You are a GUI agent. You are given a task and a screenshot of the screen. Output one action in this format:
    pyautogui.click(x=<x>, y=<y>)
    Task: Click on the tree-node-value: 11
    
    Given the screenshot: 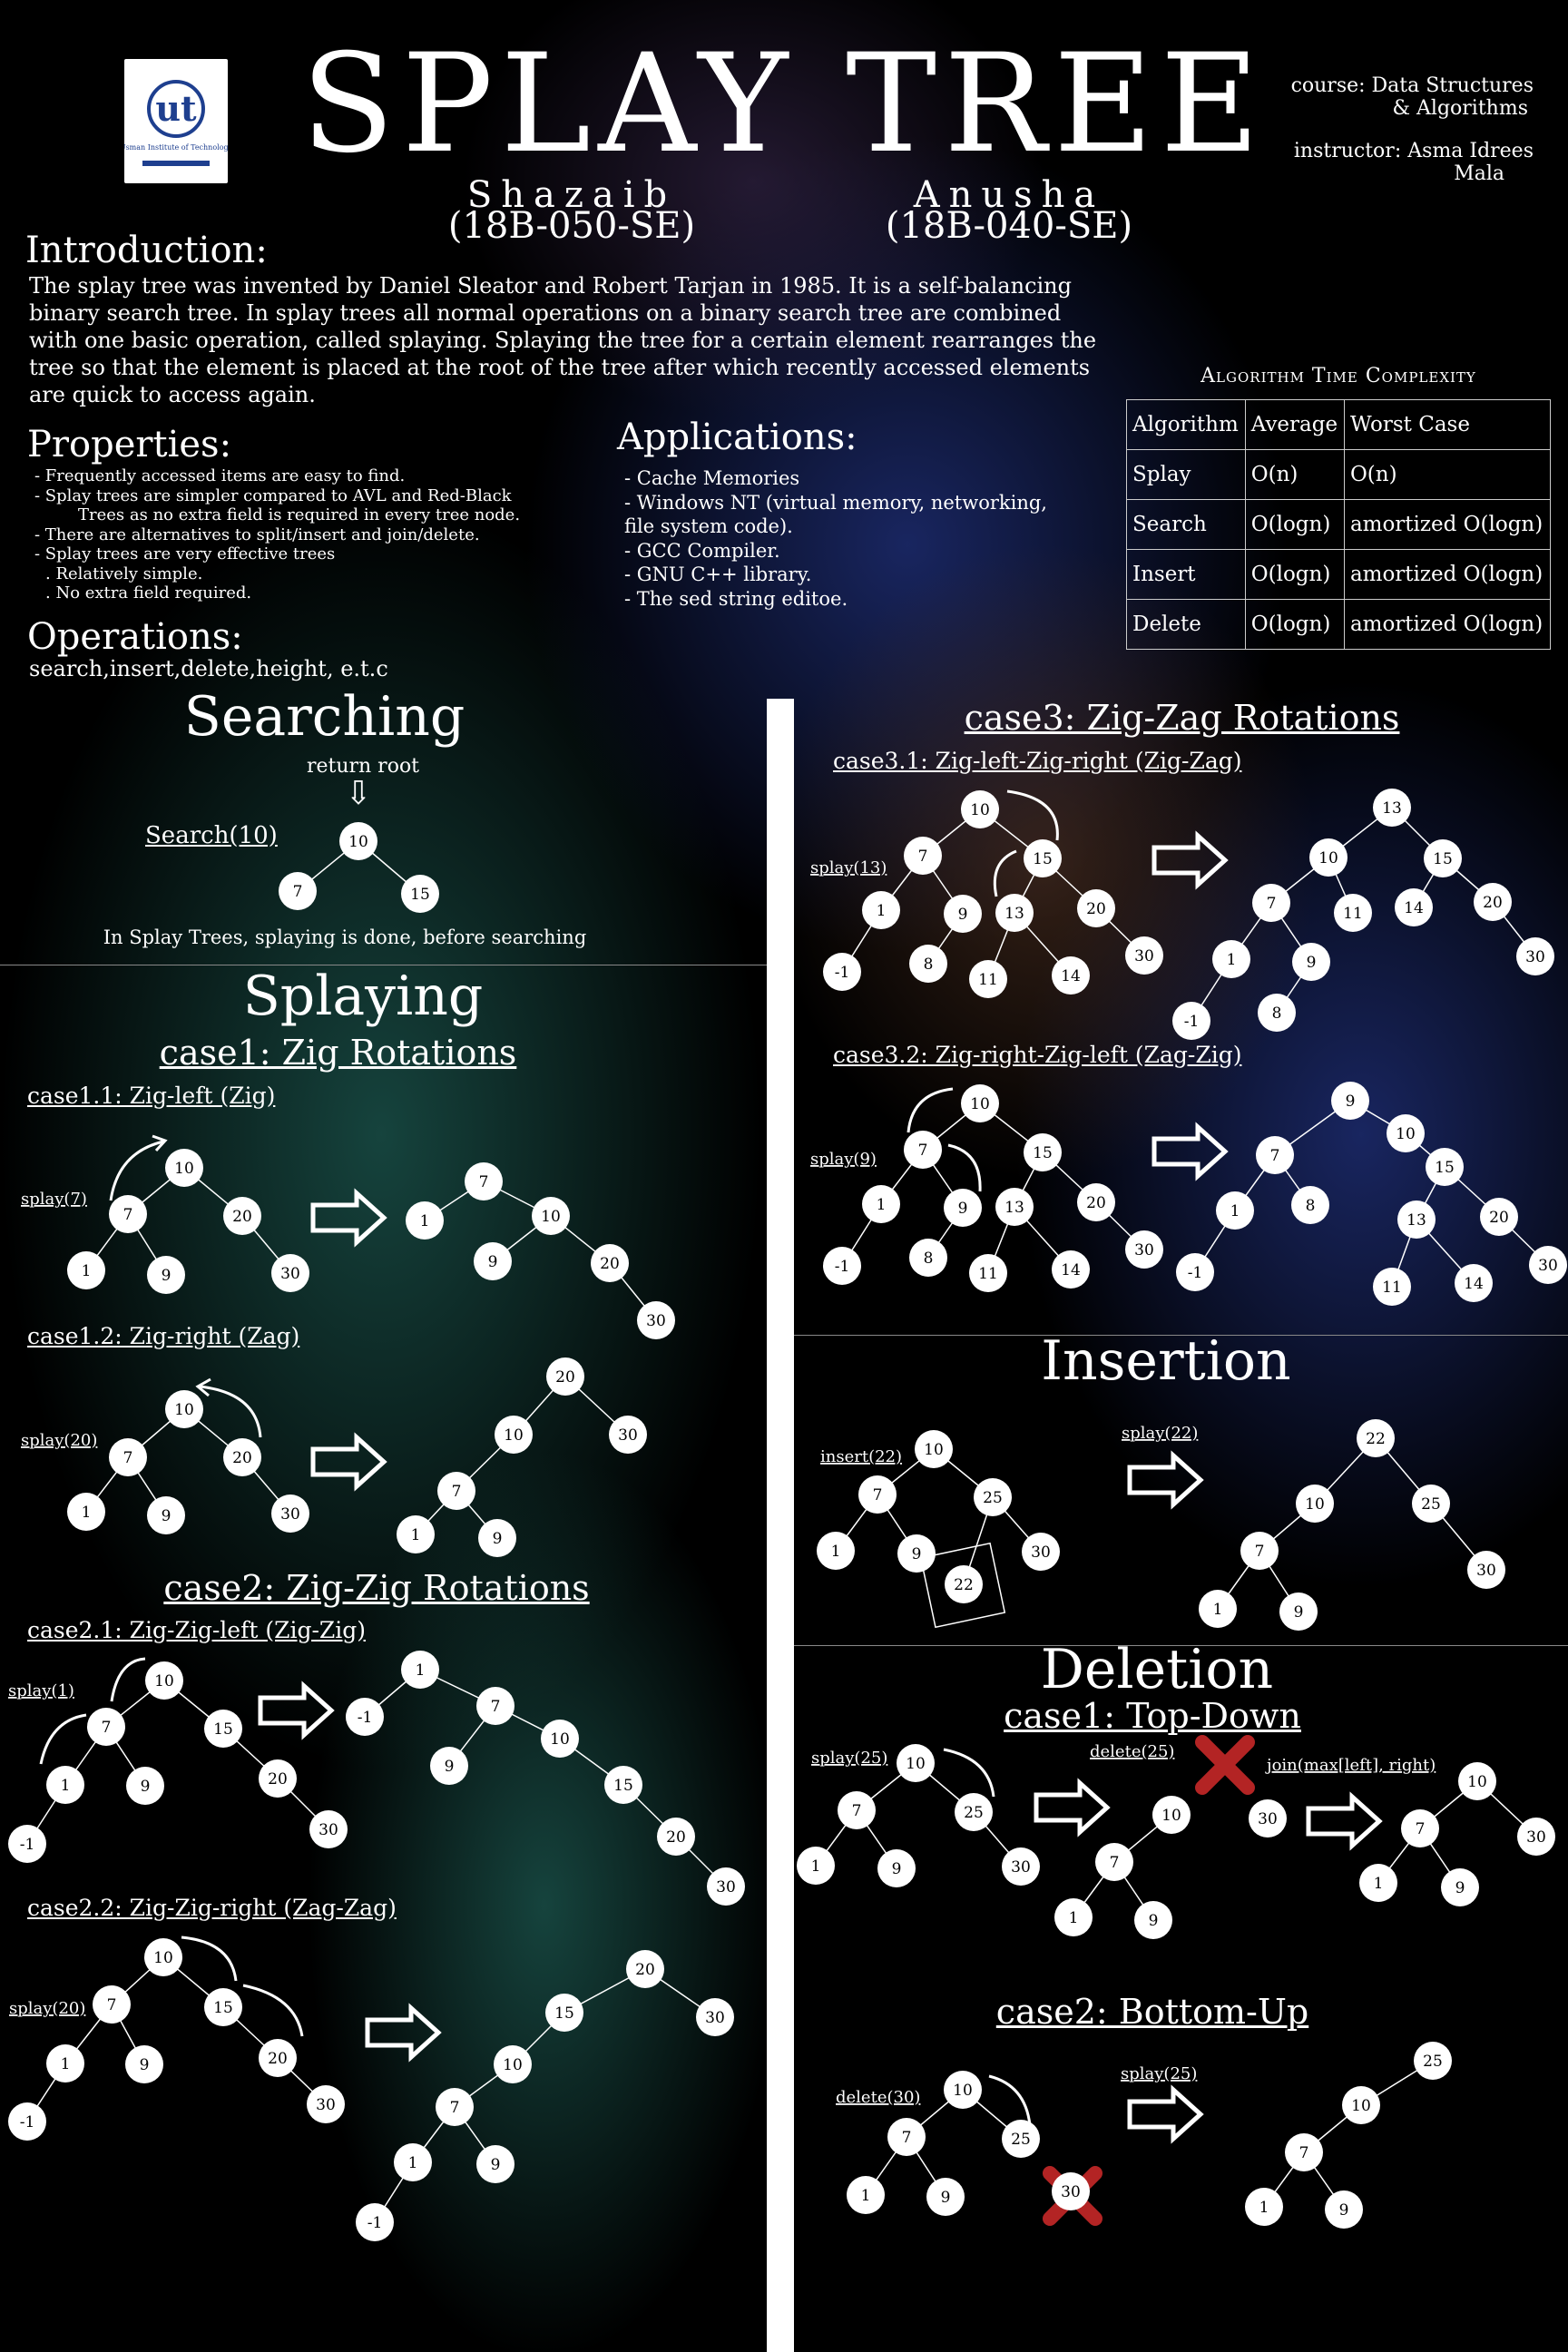 What is the action you would take?
    pyautogui.click(x=988, y=1274)
    